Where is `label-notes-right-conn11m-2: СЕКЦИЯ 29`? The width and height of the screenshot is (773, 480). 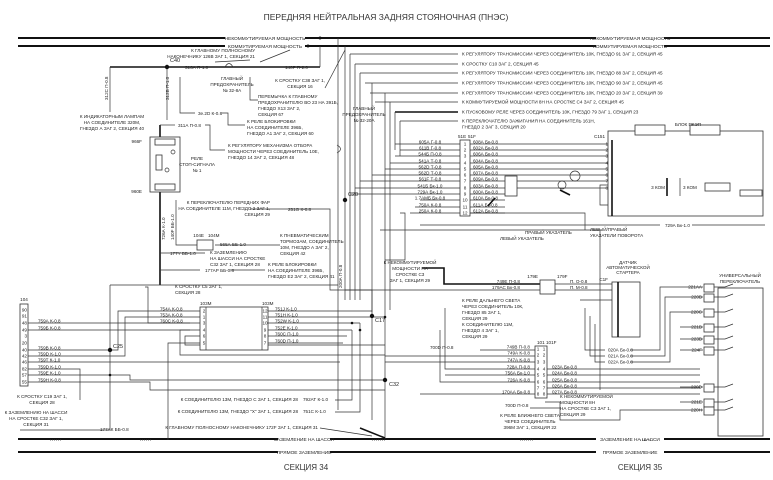
label-notes-right-conn11m-2: СЕКЦИЯ 29 is located at coordinates (475, 336).